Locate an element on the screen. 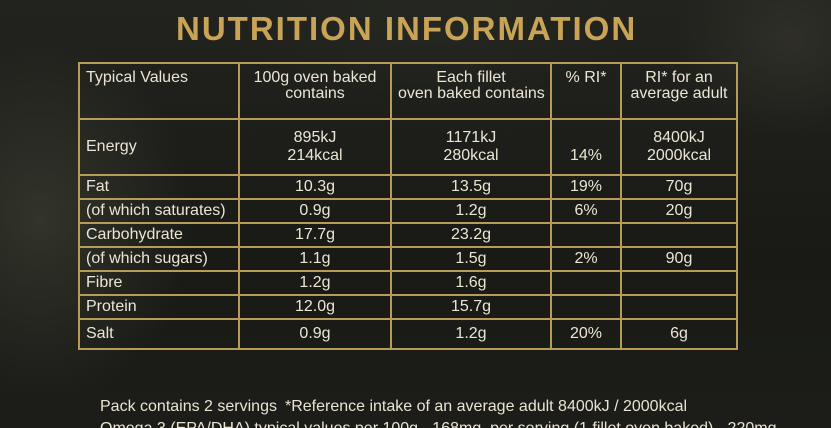 Image resolution: width=831 pixels, height=428 pixels. table-row-fat: Fat 10.3g 13.5g 19% 70g is located at coordinates (408, 187).